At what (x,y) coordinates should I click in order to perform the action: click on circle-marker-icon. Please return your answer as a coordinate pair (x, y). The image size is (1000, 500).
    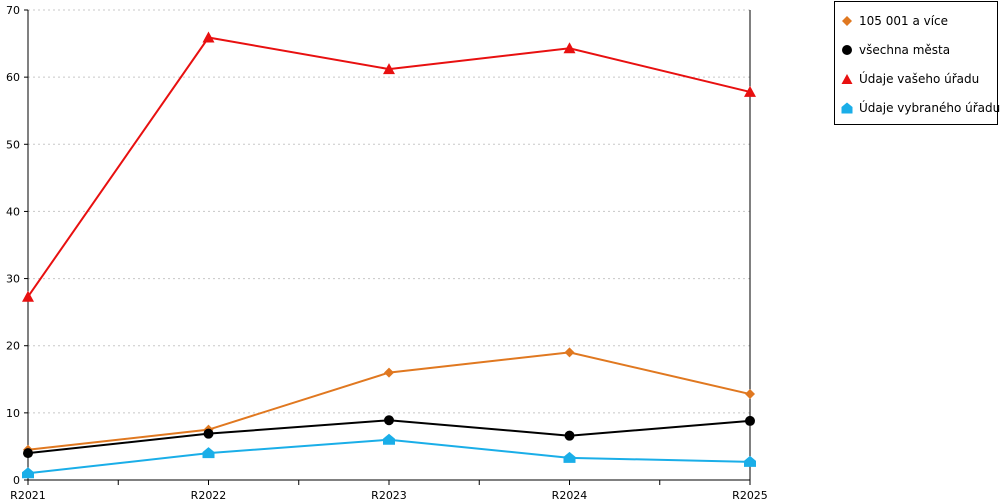
    Looking at the image, I should click on (847, 50).